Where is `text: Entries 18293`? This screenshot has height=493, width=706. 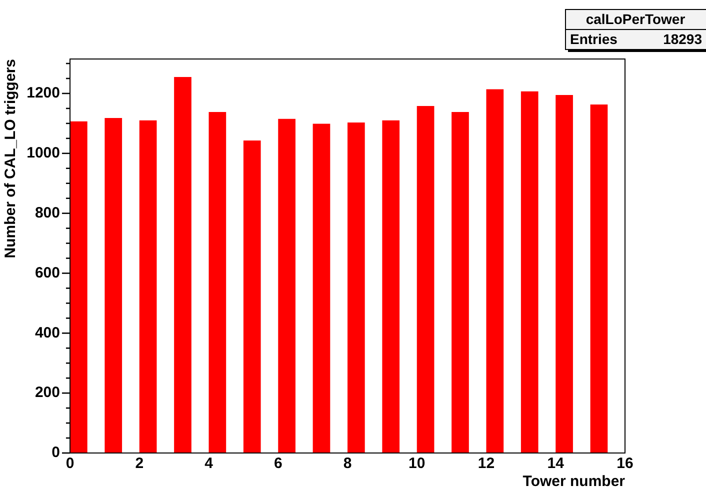
text: Entries 18293 is located at coordinates (636, 38).